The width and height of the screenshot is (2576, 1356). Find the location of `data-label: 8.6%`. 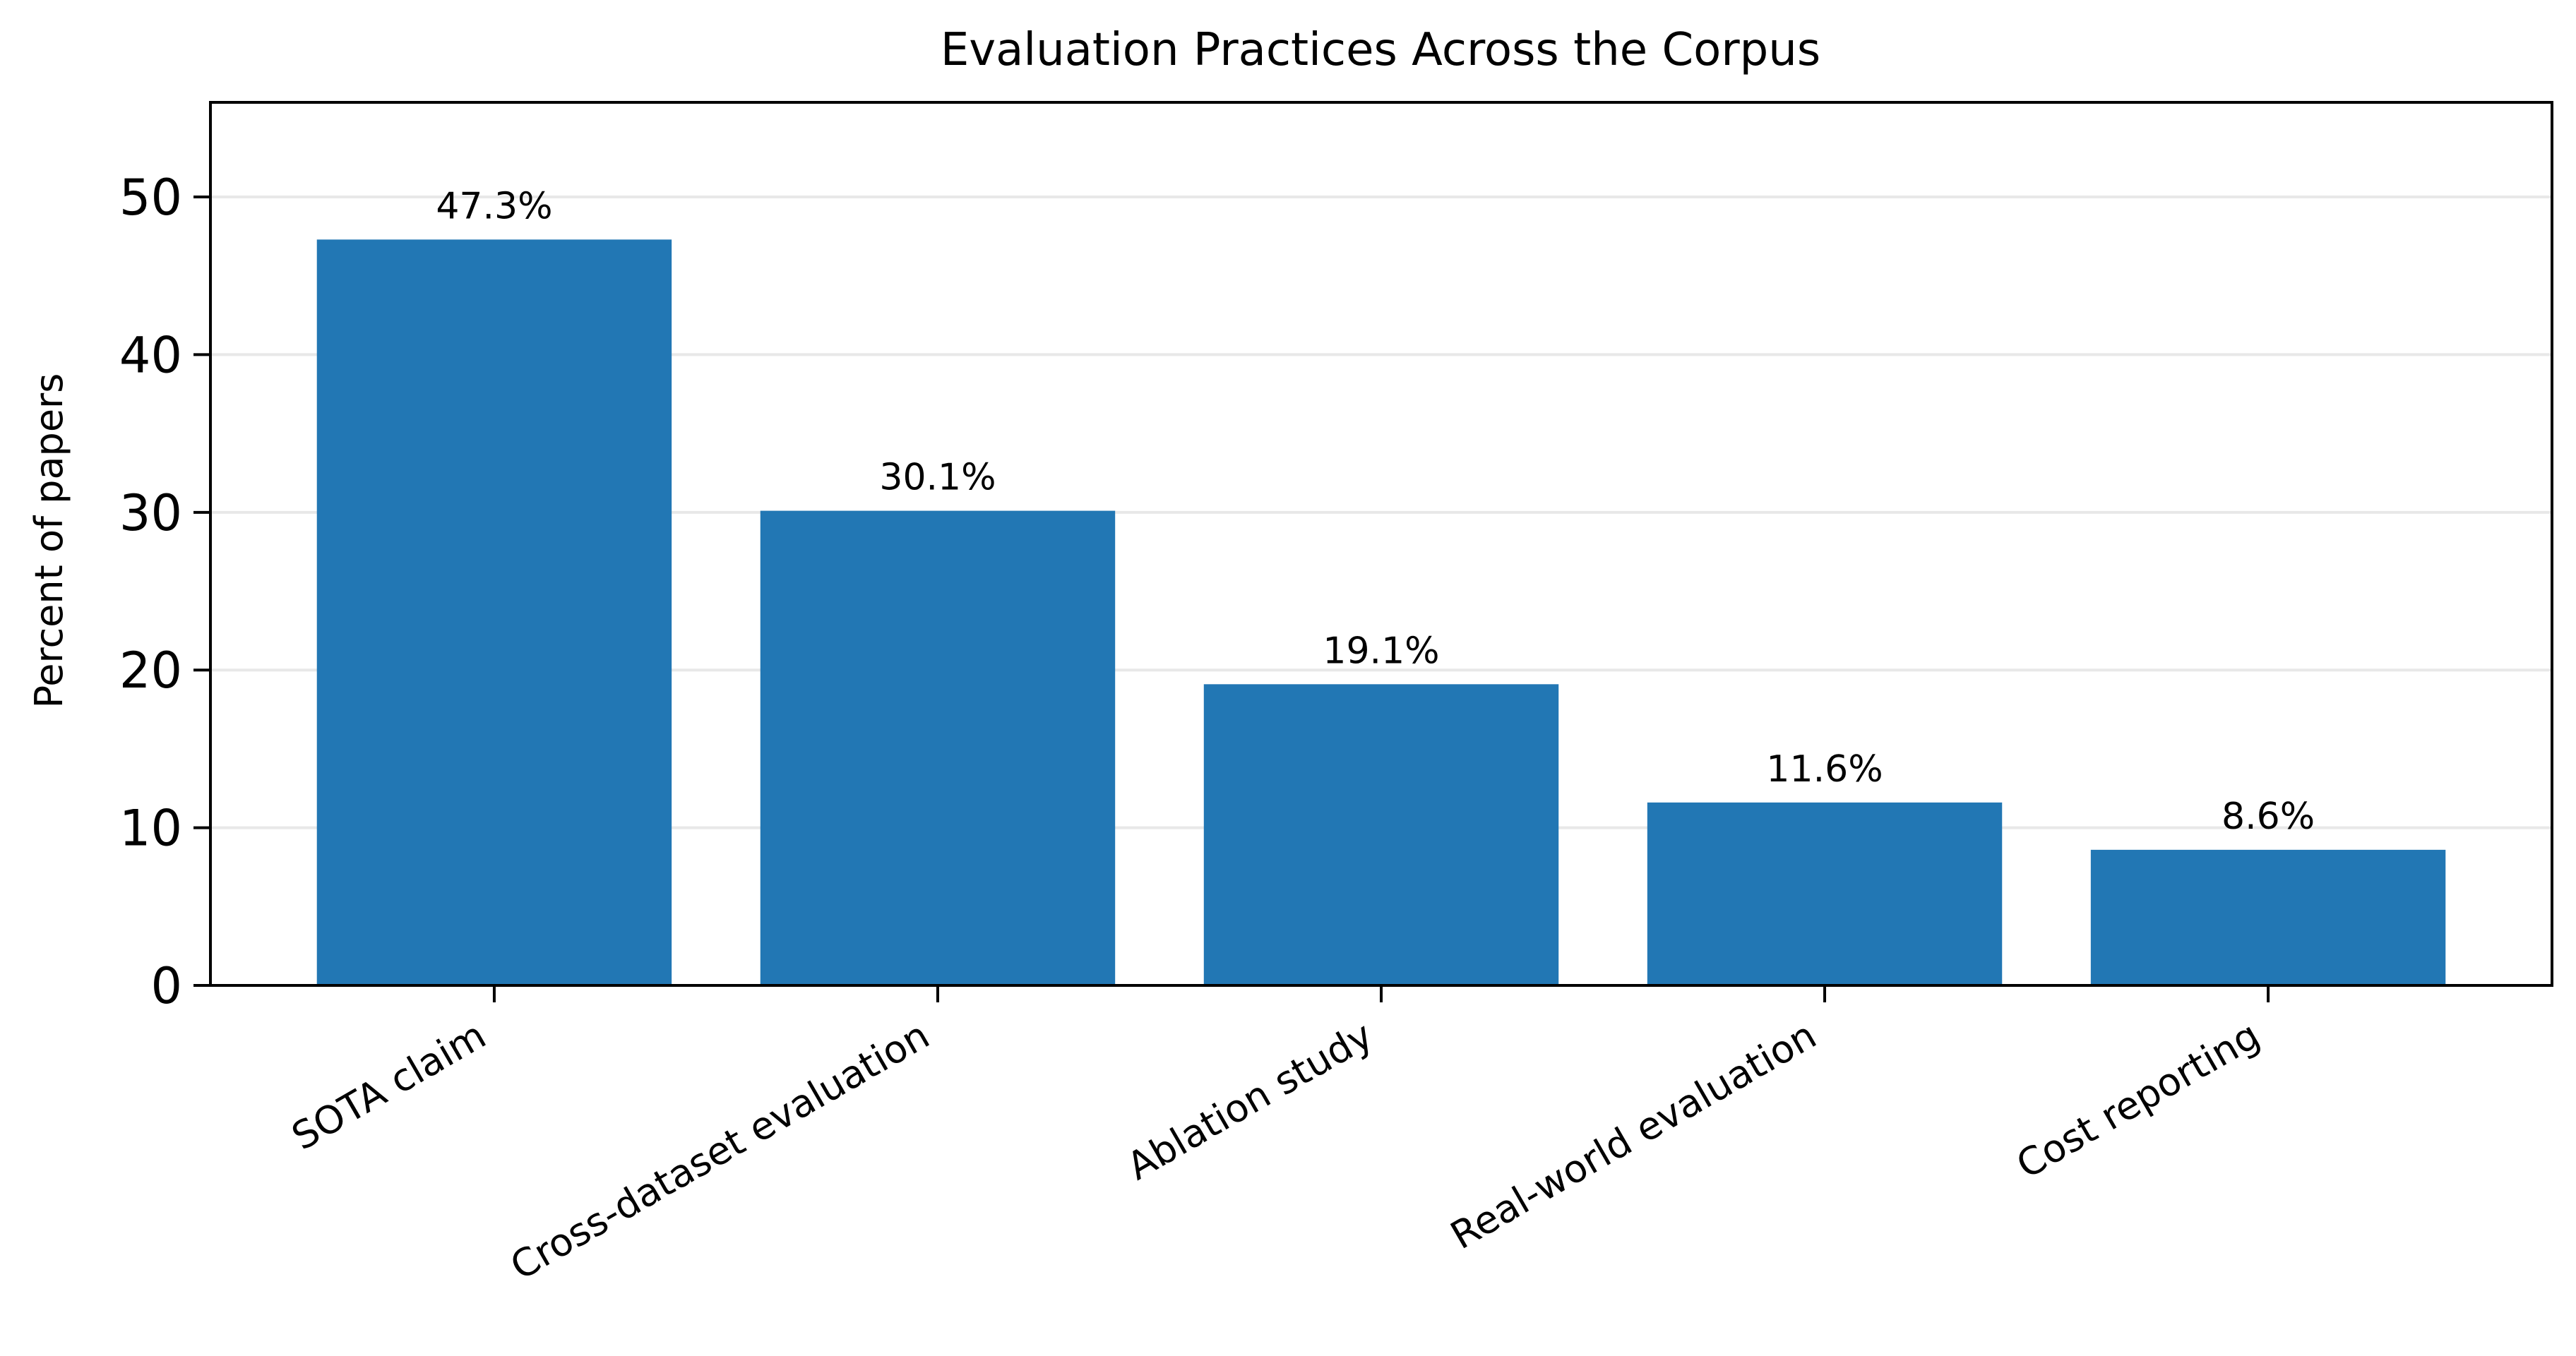

data-label: 8.6% is located at coordinates (2268, 817).